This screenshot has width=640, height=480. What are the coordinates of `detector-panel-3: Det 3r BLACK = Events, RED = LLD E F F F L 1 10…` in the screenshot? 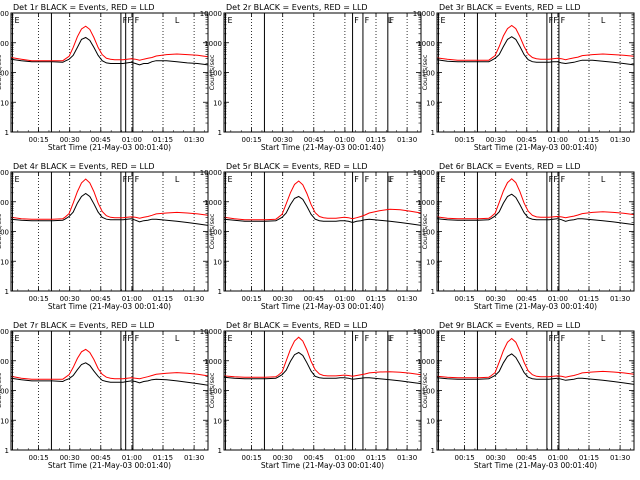 It's located at (524, 77).